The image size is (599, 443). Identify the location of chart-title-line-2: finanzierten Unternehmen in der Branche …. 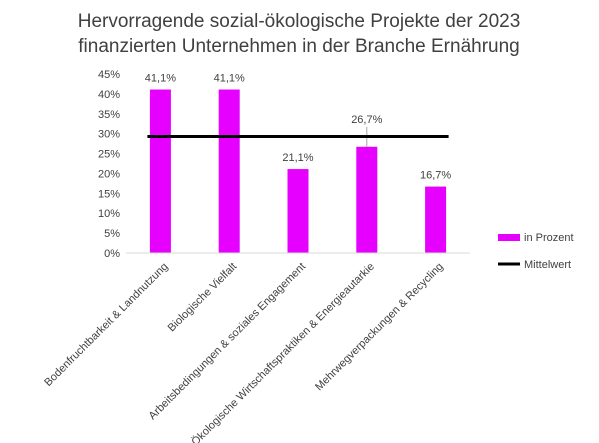
(299, 46).